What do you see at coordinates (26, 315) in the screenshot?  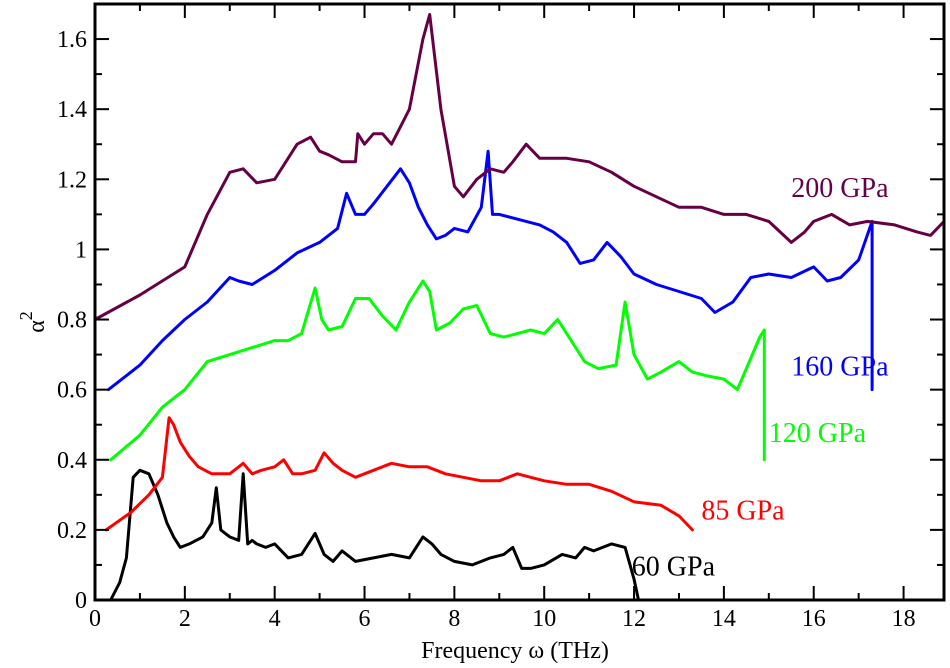 I see `y-axis-title-sup: 2` at bounding box center [26, 315].